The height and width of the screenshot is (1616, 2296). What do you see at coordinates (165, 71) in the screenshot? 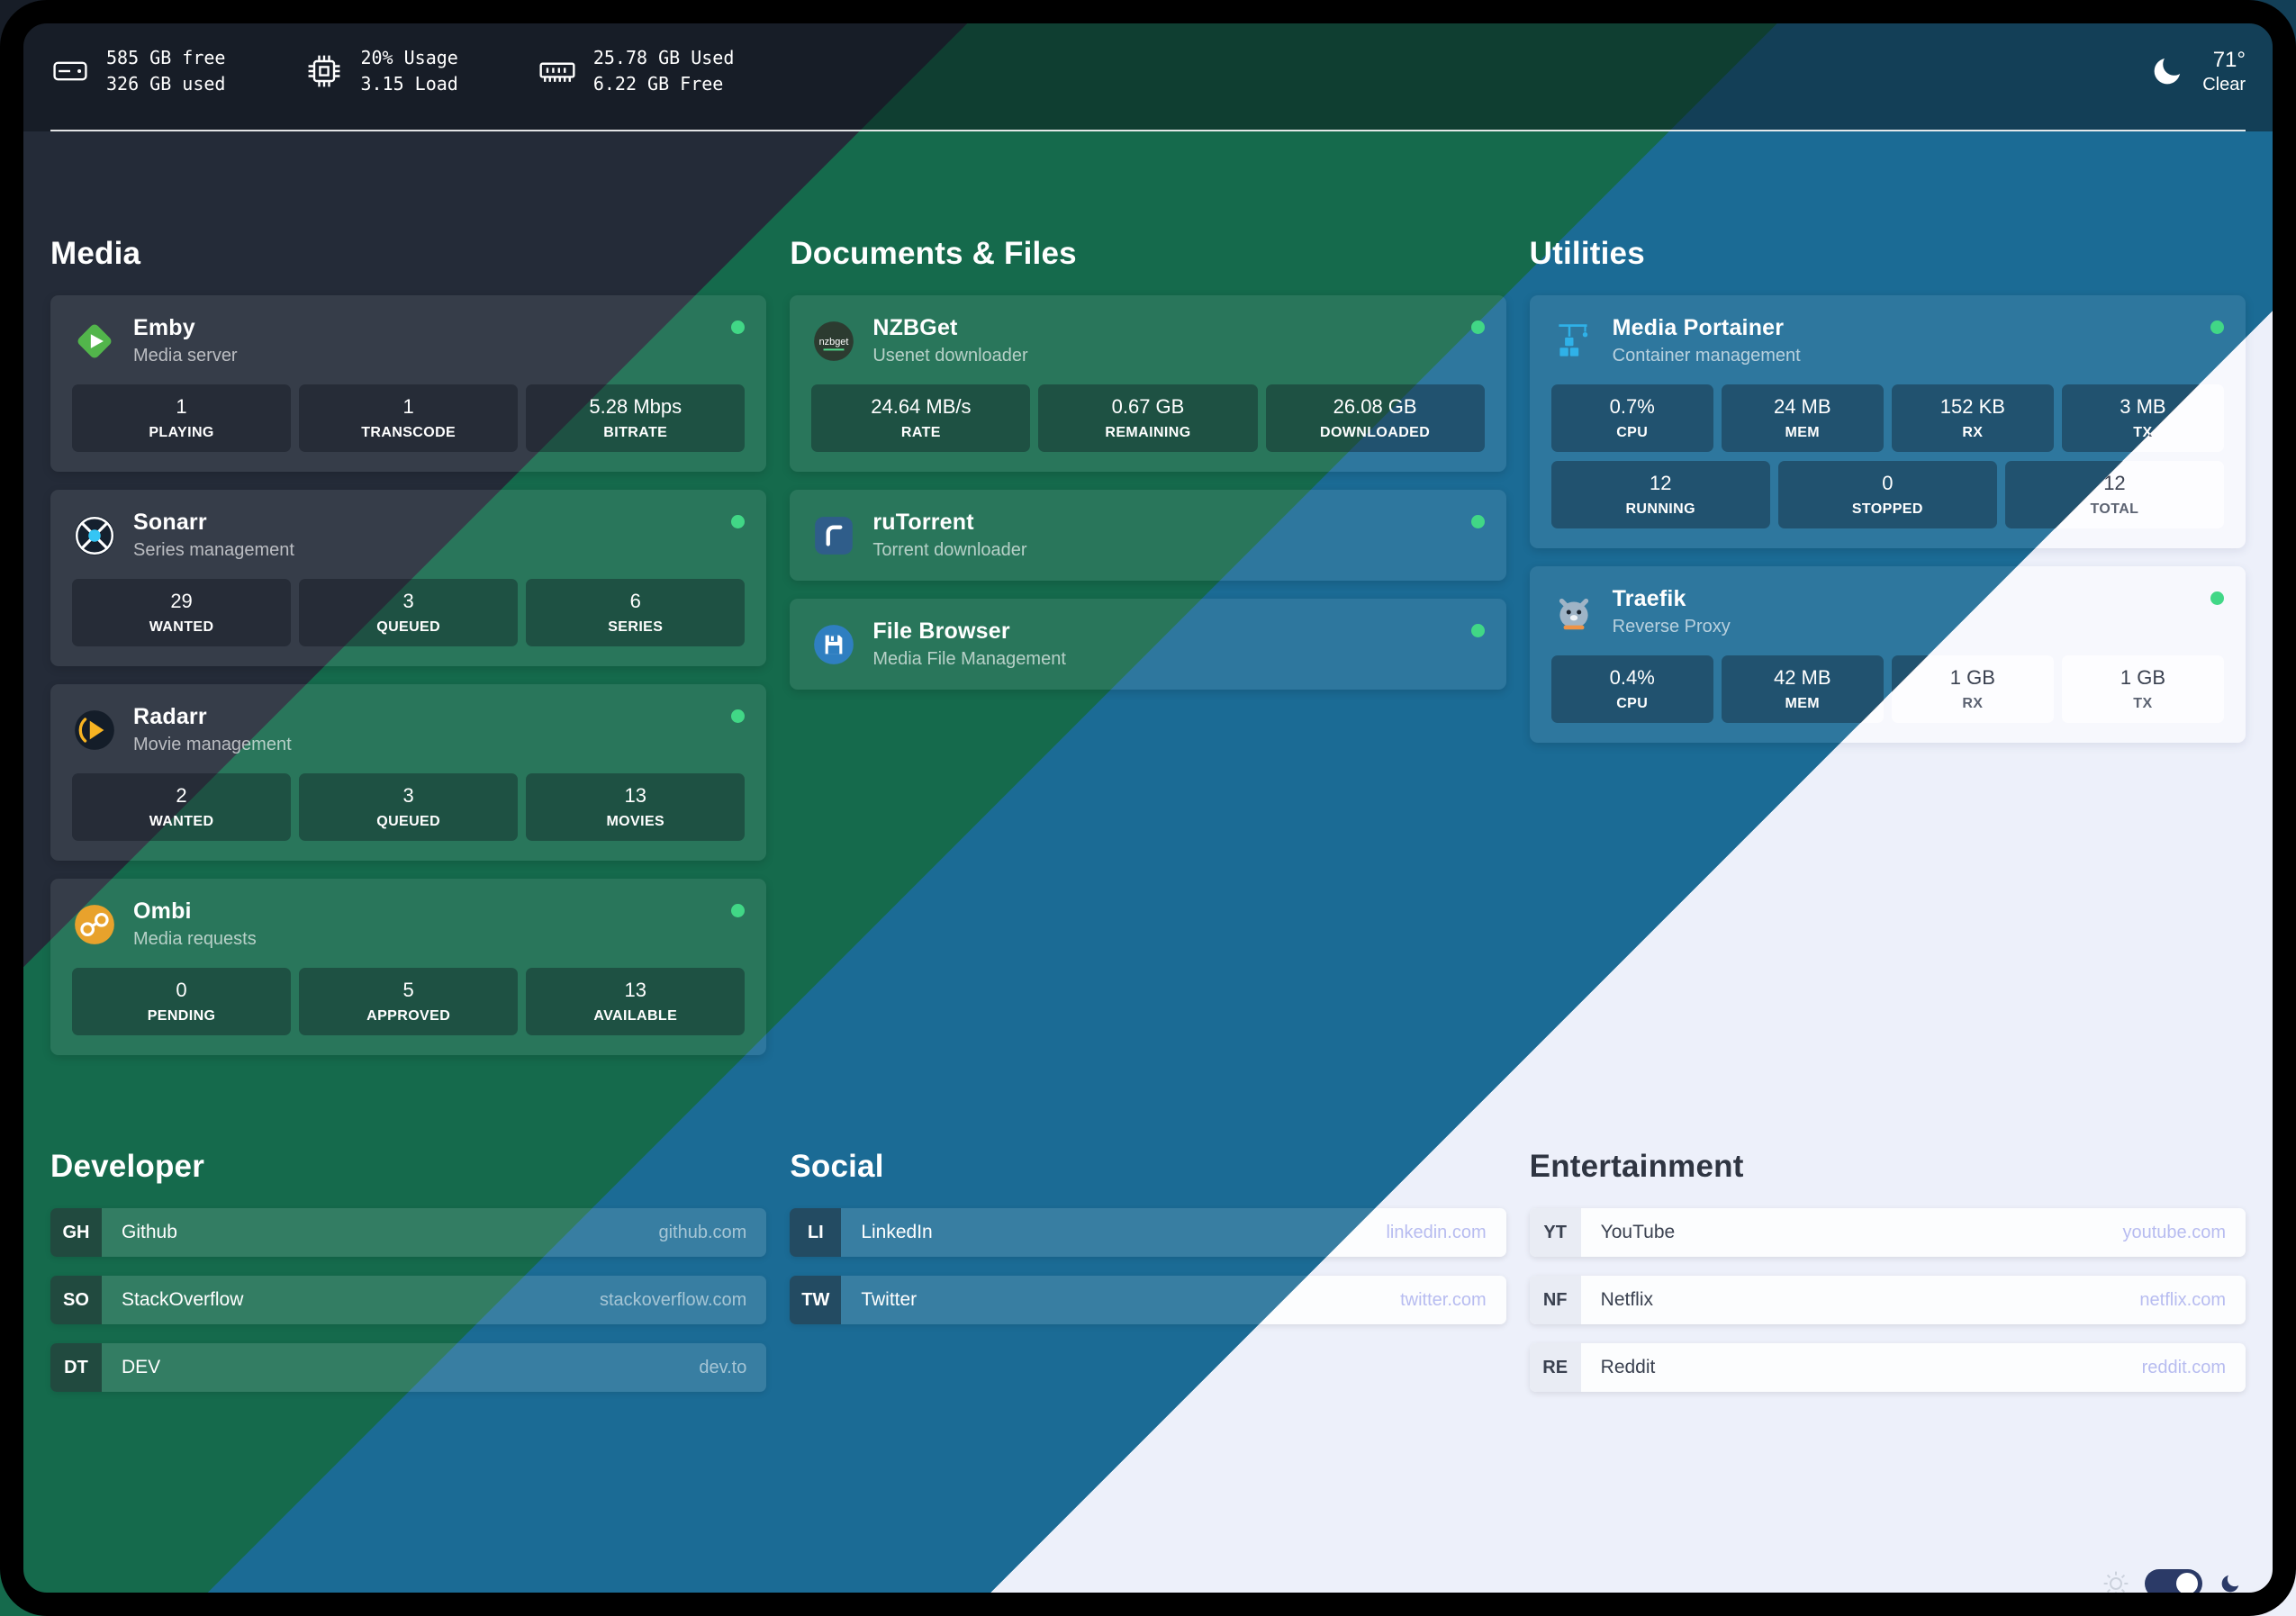
I see `disk-stats-text: 585 GB free 326 GB used` at bounding box center [165, 71].